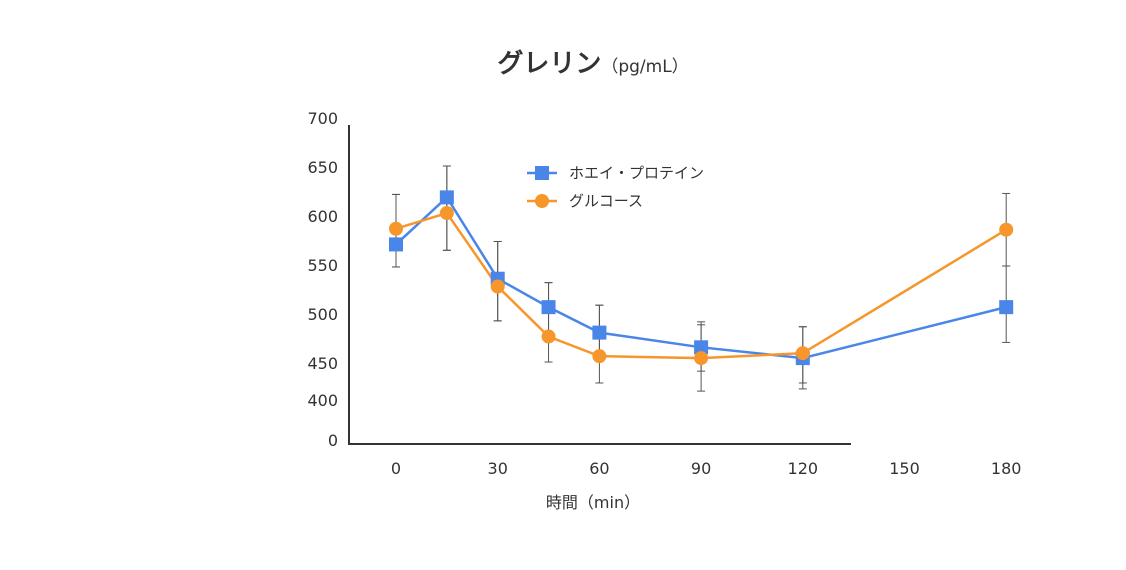 This screenshot has width=1126, height=570. What do you see at coordinates (322, 363) in the screenshot?
I see `y-tick-label: 450` at bounding box center [322, 363].